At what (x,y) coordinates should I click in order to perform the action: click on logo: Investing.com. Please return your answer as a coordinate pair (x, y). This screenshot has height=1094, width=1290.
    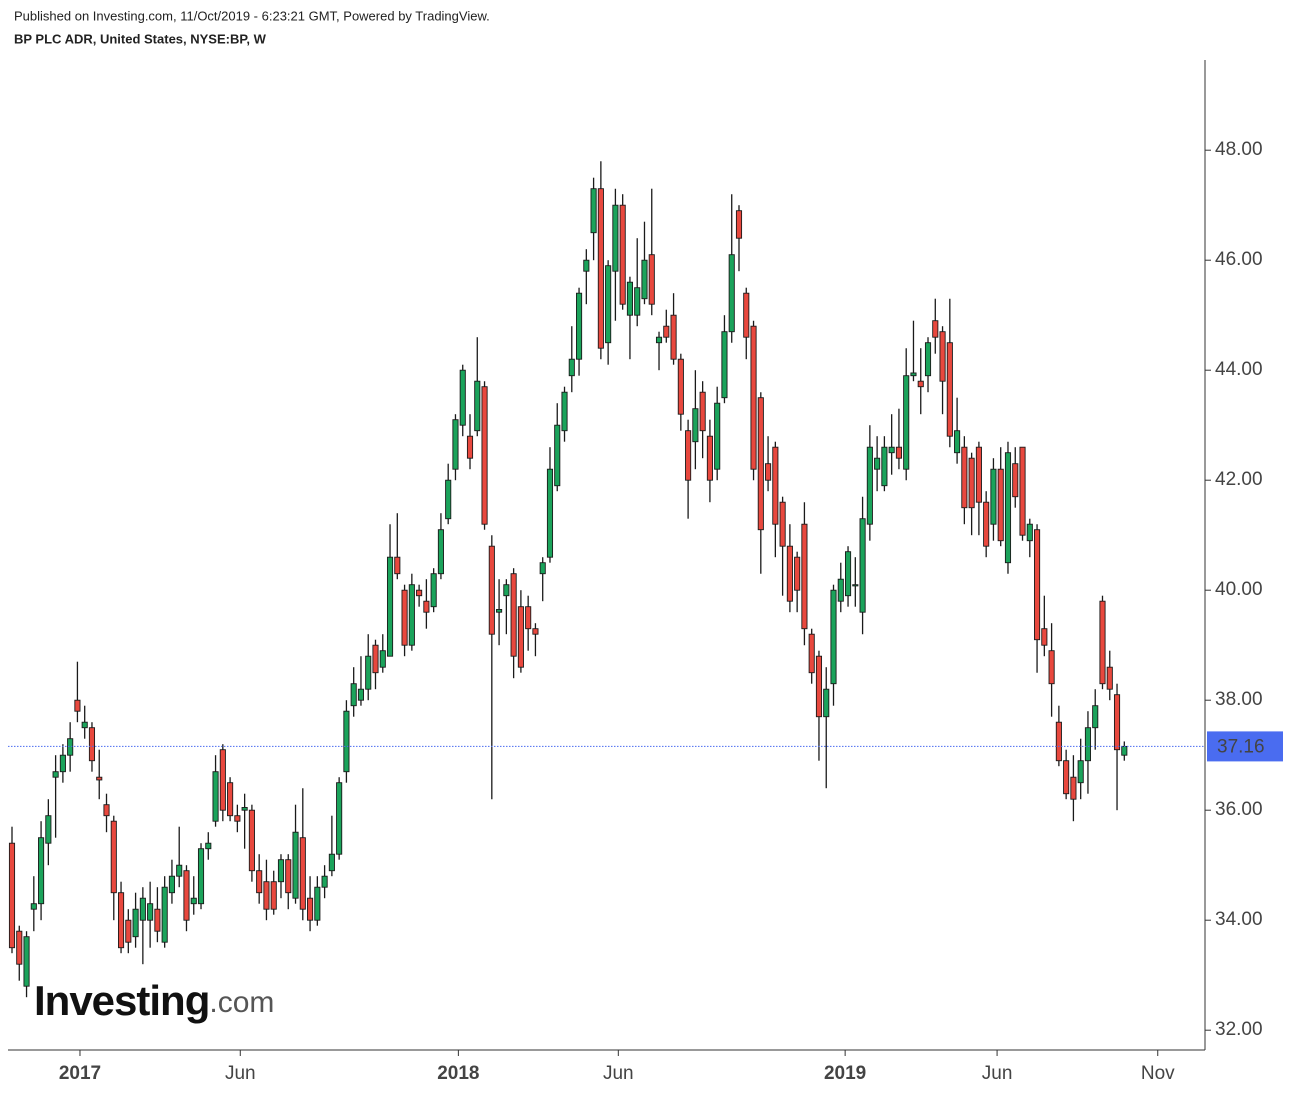
    Looking at the image, I should click on (154, 1000).